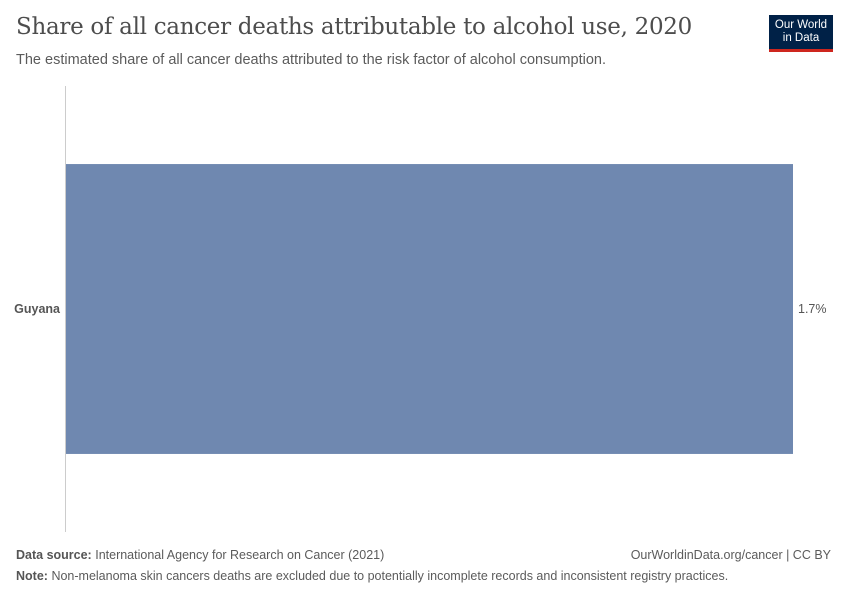 This screenshot has height=600, width=850. Describe the element at coordinates (730, 555) in the screenshot. I see `source-link: OurWorldinData.org/cancer | CC BY` at that location.